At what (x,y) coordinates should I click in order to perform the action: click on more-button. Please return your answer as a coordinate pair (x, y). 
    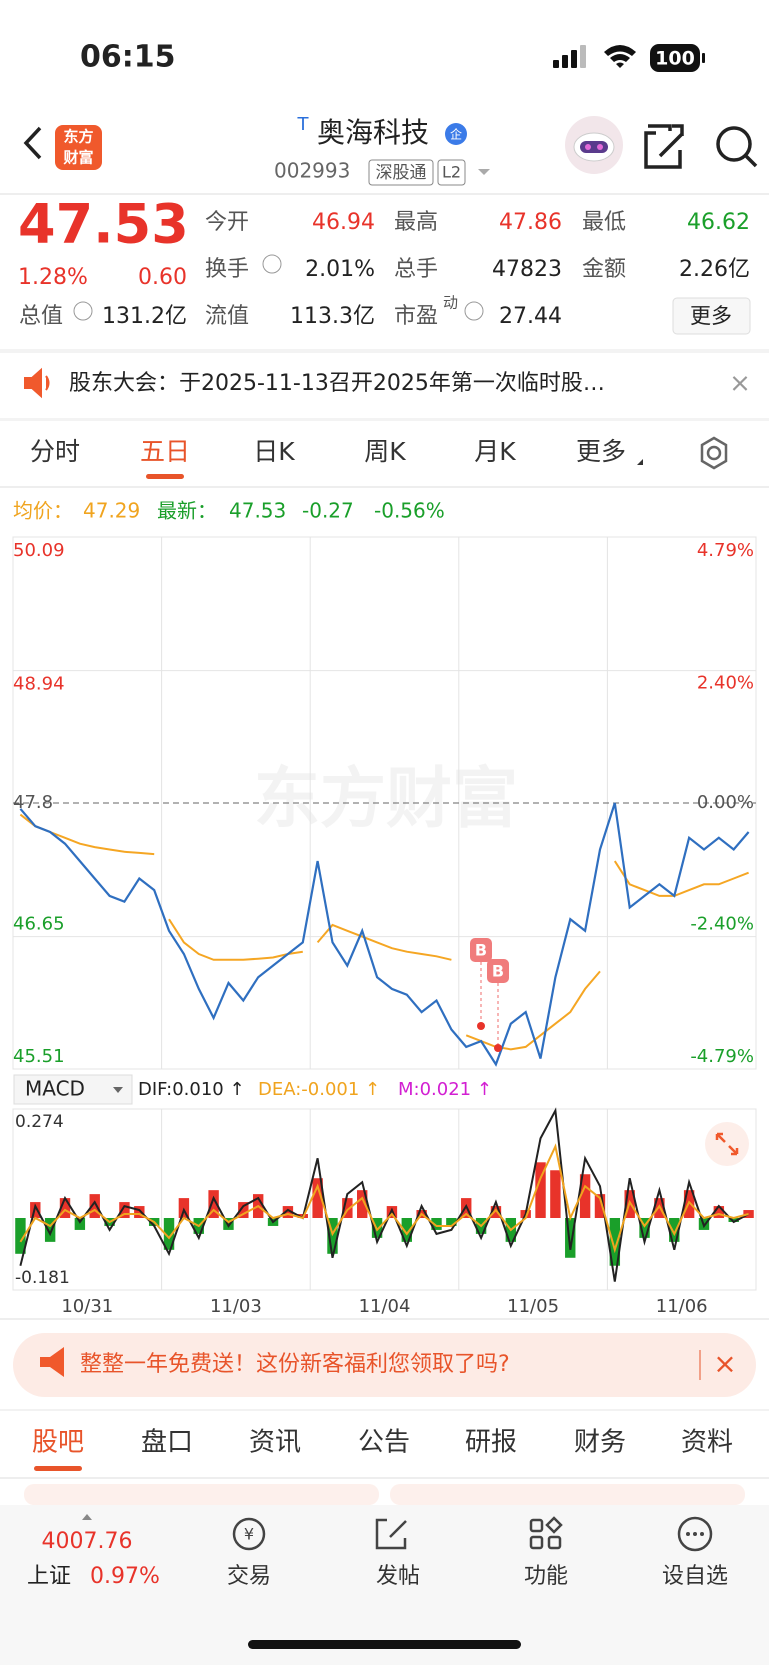
    Looking at the image, I should click on (711, 316).